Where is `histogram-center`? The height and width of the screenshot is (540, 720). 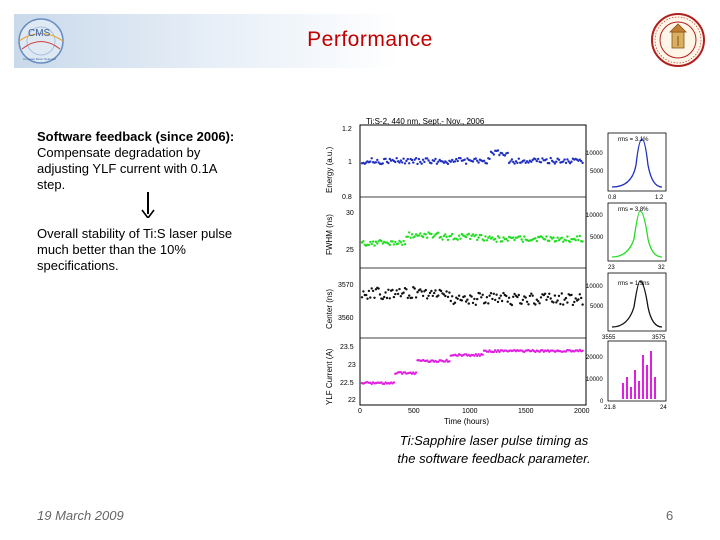
histogram-center is located at coordinates (637, 304).